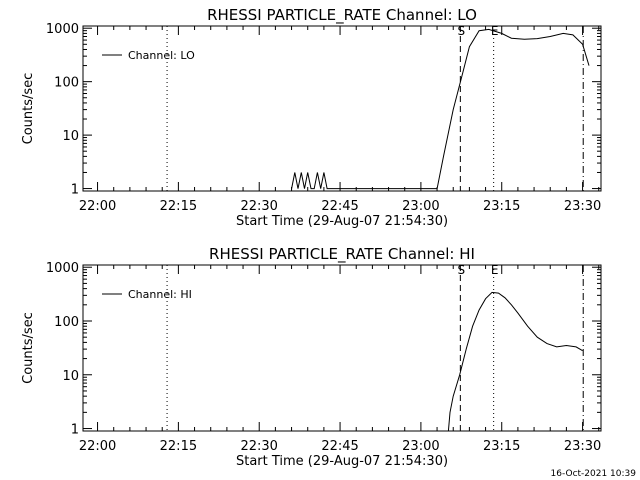 Image resolution: width=640 pixels, height=480 pixels. What do you see at coordinates (178, 206) in the screenshot?
I see `p0-x-tick-label: 22:15` at bounding box center [178, 206].